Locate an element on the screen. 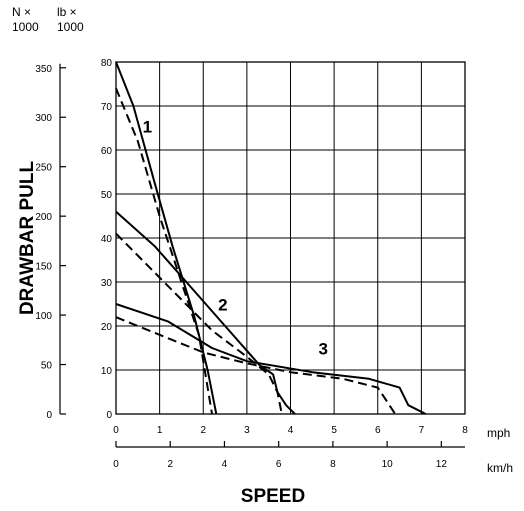  kmh-tick-label: 2 is located at coordinates (170, 464).